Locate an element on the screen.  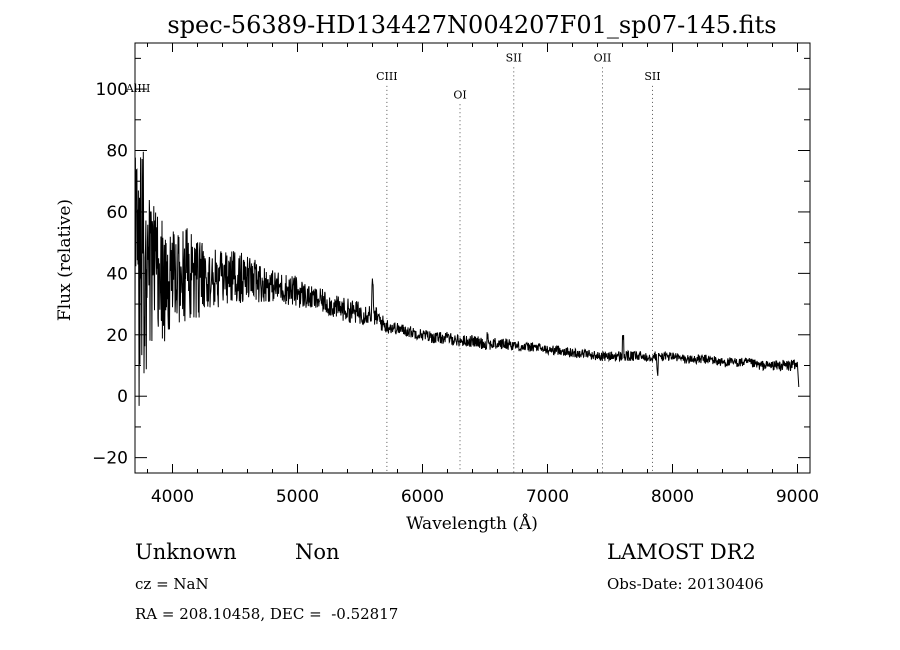
y-tick-label: 40 is located at coordinates (117, 274).